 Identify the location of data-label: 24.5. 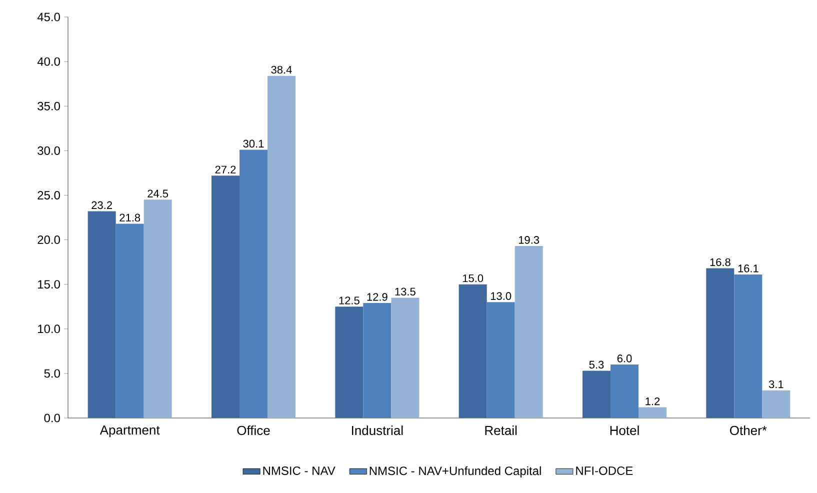
(158, 194).